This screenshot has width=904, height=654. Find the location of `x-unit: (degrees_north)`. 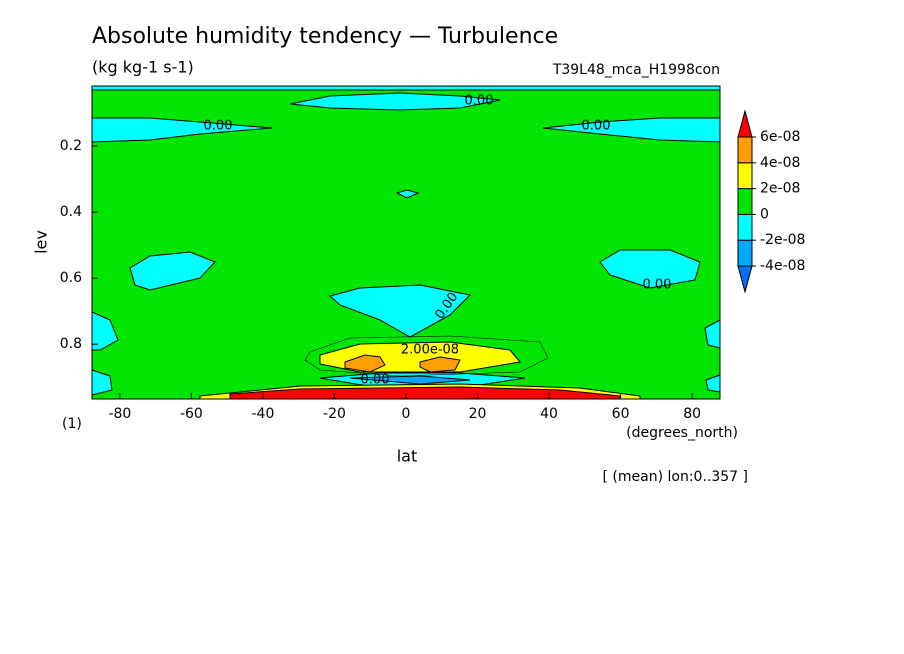

x-unit: (degrees_north) is located at coordinates (682, 433).